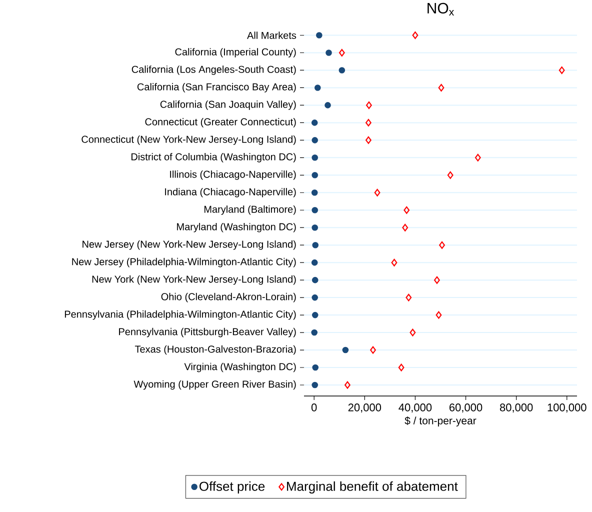 The height and width of the screenshot is (512, 592). What do you see at coordinates (232, 487) in the screenshot?
I see `legend-label: Offset price` at bounding box center [232, 487].